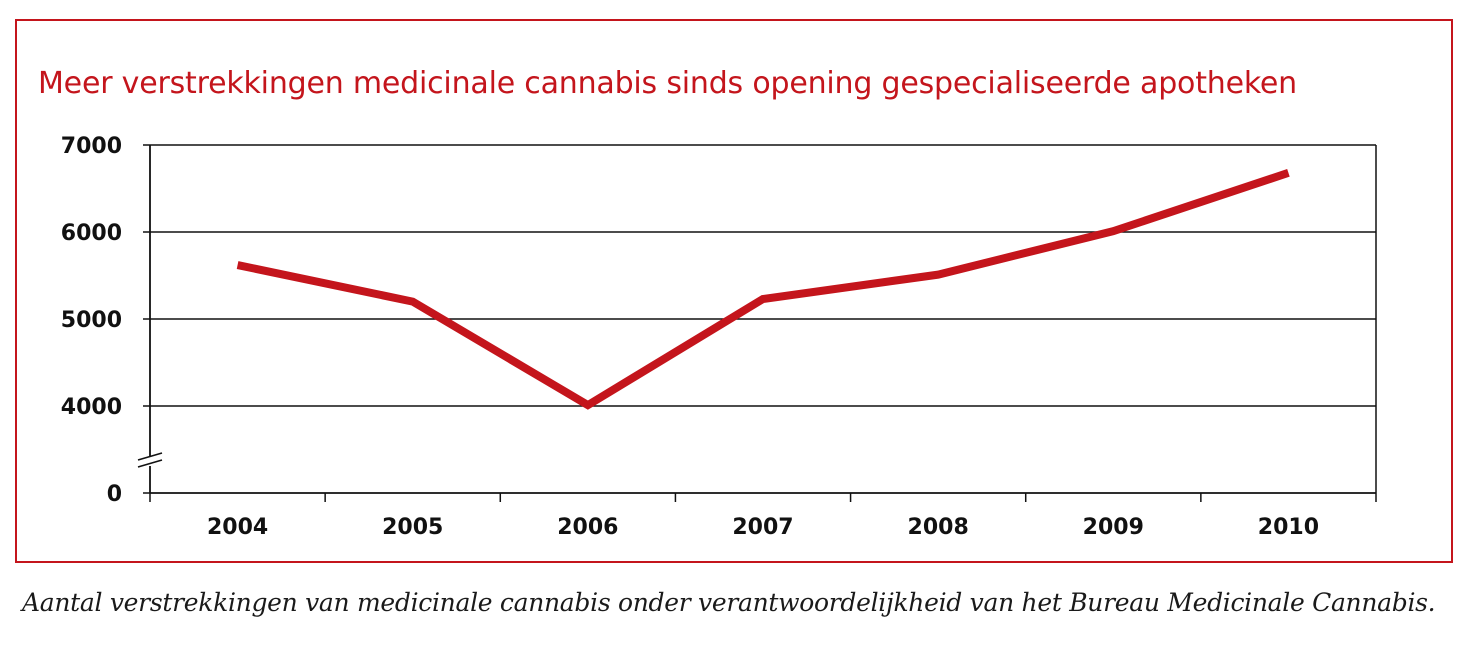  I want to click on x-tick-label-2007: 2007, so click(762, 527).